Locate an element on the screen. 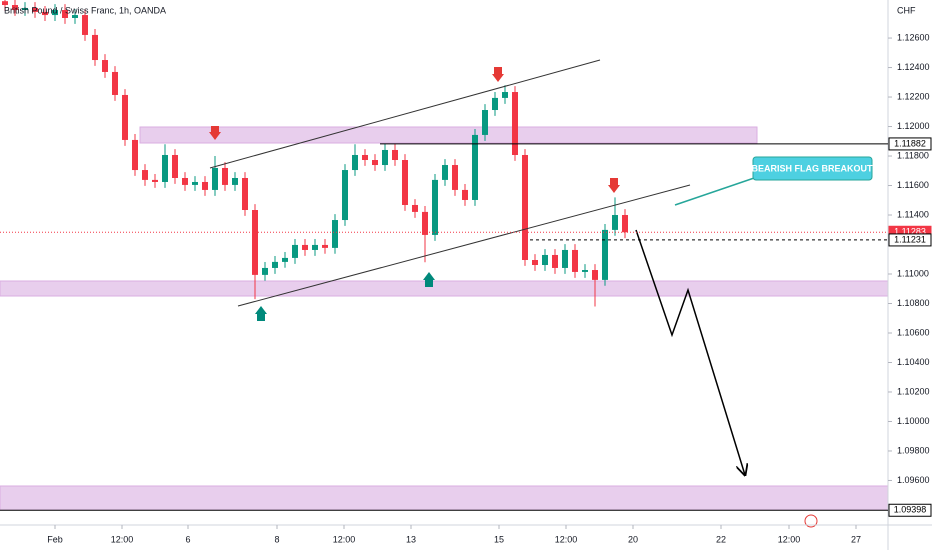  y-tick-label: 1.09600 is located at coordinates (913, 480).